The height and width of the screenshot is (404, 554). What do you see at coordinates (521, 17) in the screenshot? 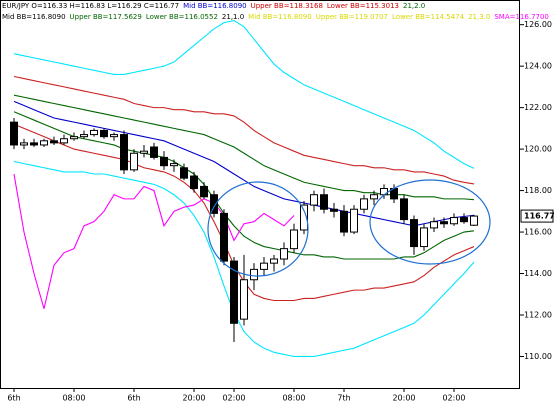
I see `header-text: SMA=116.7700` at bounding box center [521, 17].